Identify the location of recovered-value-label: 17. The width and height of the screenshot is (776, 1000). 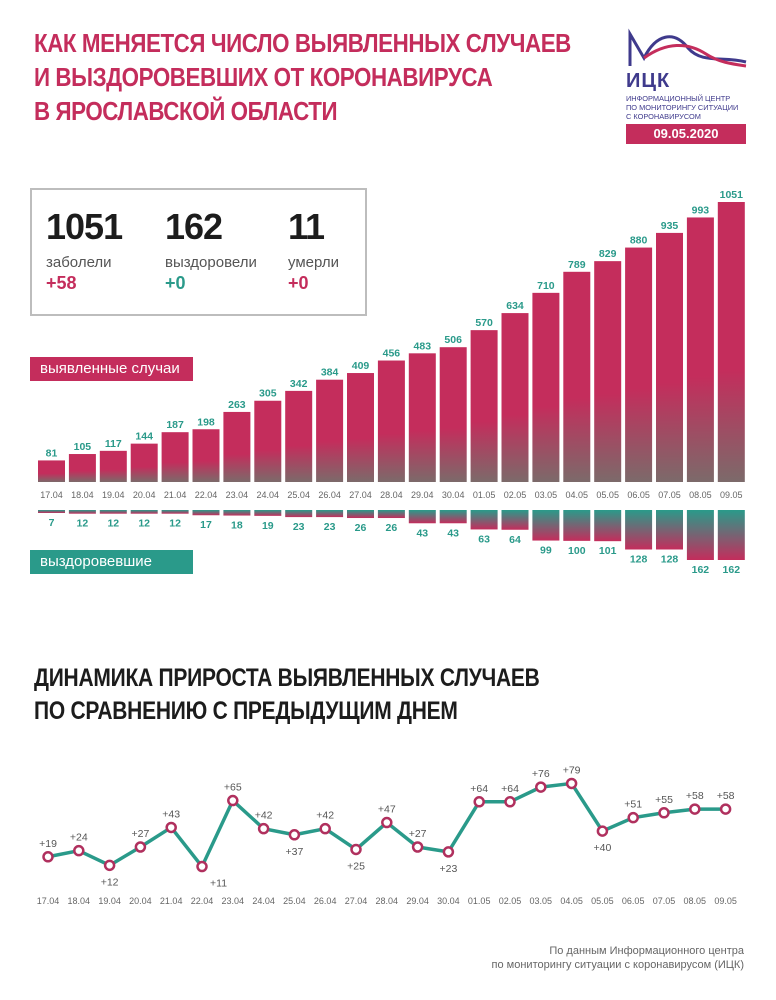
(206, 525).